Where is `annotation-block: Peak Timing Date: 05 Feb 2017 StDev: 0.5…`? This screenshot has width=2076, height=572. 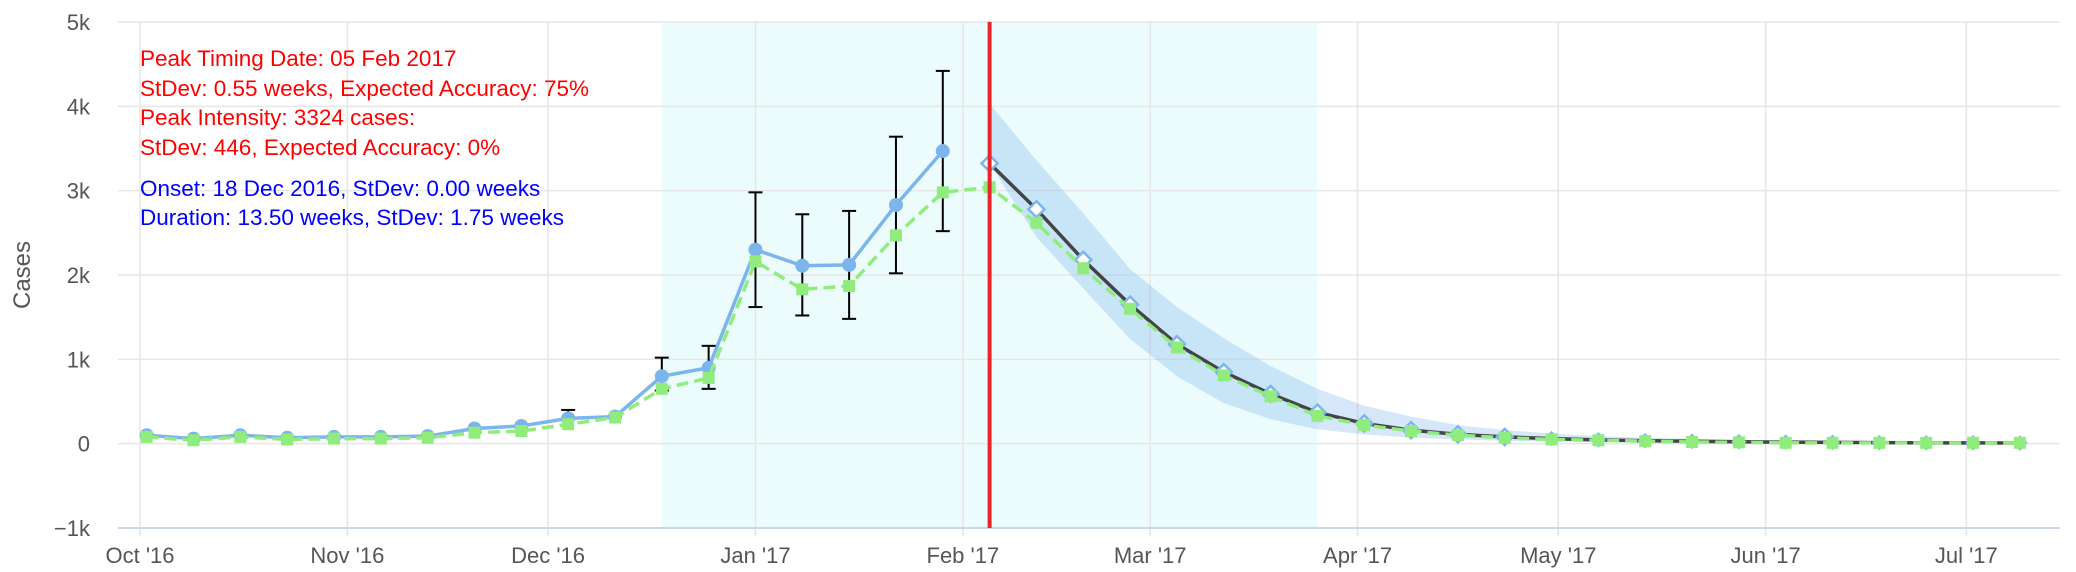 annotation-block: Peak Timing Date: 05 Feb 2017 StDev: 0.5… is located at coordinates (364, 138).